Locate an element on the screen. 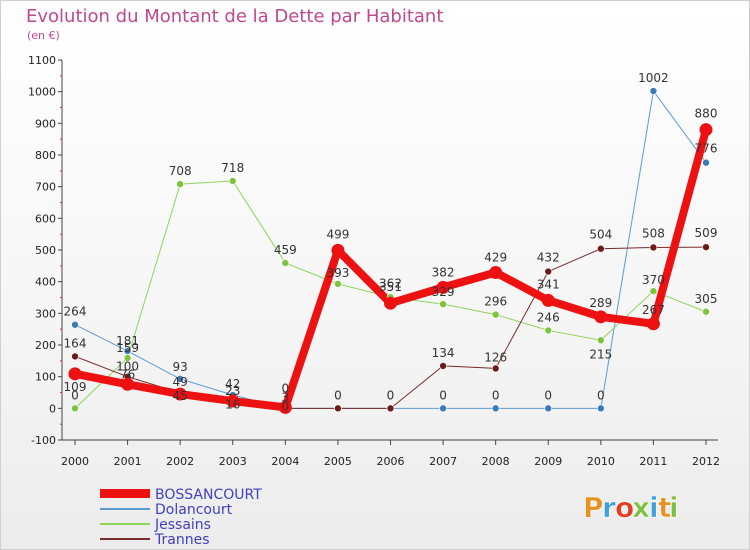  x-tick-label: 2010 is located at coordinates (601, 461).